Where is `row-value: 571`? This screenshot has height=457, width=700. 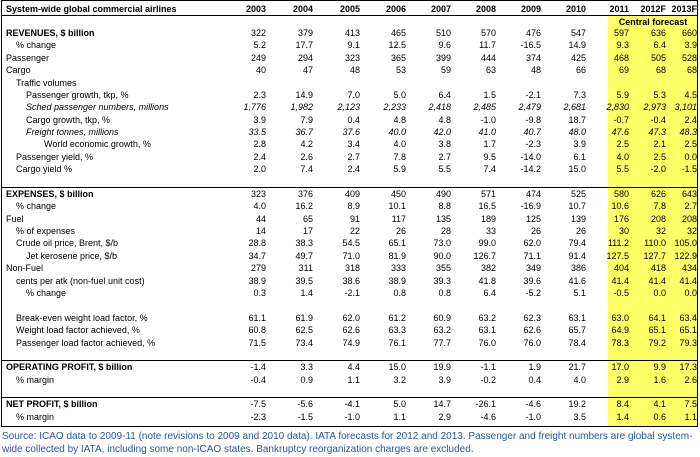
row-value: 571 is located at coordinates (488, 193).